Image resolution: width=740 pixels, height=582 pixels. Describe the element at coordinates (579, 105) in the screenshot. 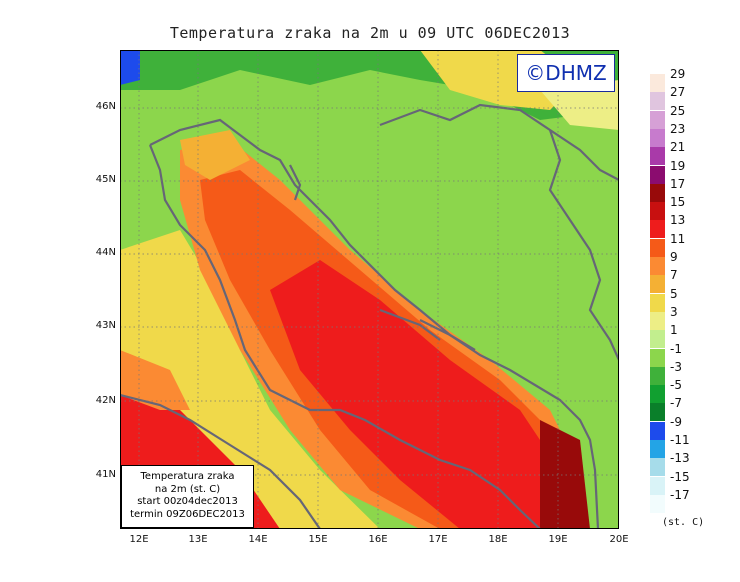

I see `pannonian-plain` at that location.